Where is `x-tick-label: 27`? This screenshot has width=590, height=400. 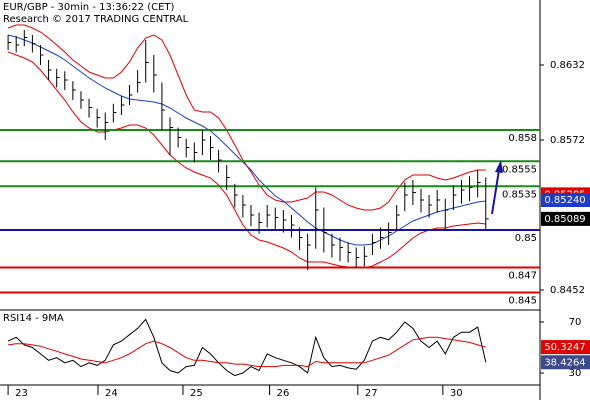 x-tick-label: 27 is located at coordinates (371, 393).